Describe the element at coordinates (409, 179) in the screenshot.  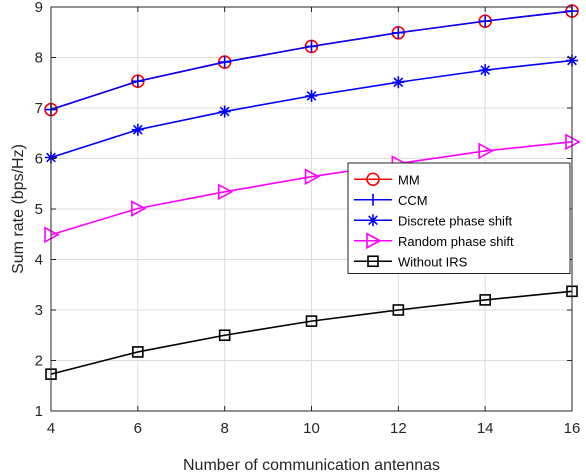
I see `legend-label: MM` at that location.